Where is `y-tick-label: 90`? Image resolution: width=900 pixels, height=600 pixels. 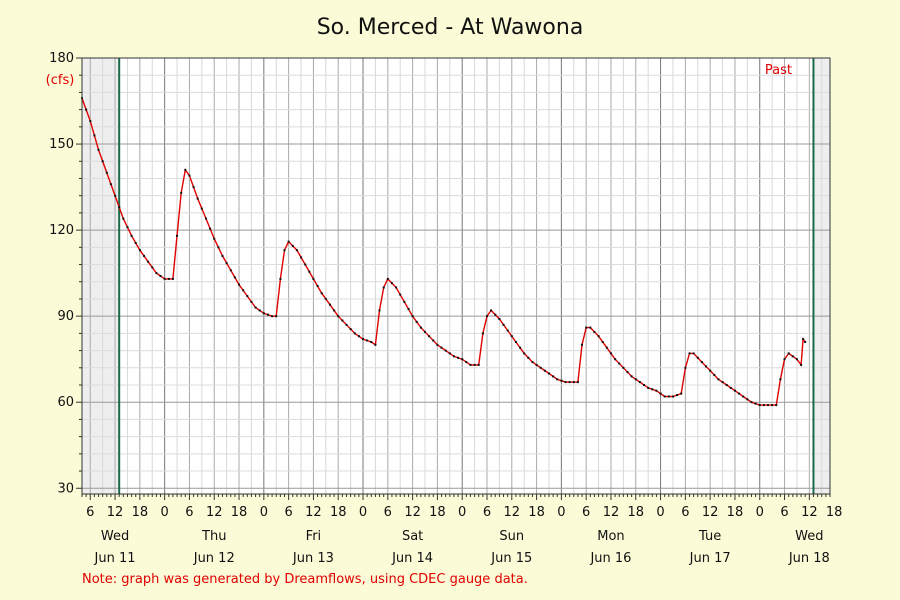
y-tick-label: 90 is located at coordinates (65, 316).